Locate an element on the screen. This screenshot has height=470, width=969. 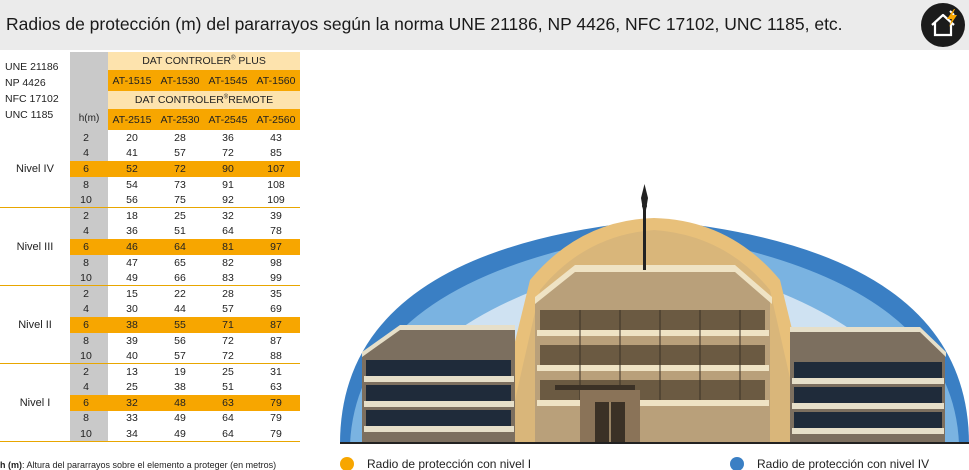
radius-value: 63 is located at coordinates (276, 387).